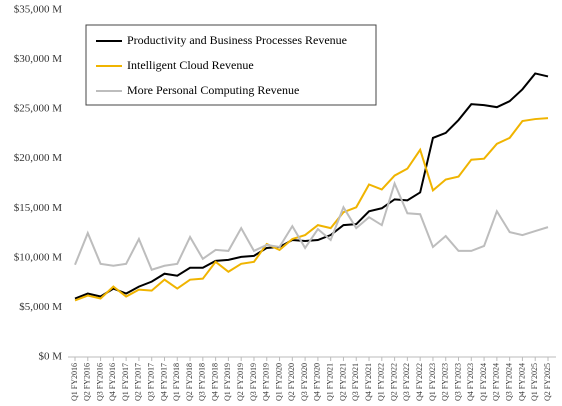 The width and height of the screenshot is (562, 406). I want to click on y-tick-label: $20,000 M, so click(38, 158).